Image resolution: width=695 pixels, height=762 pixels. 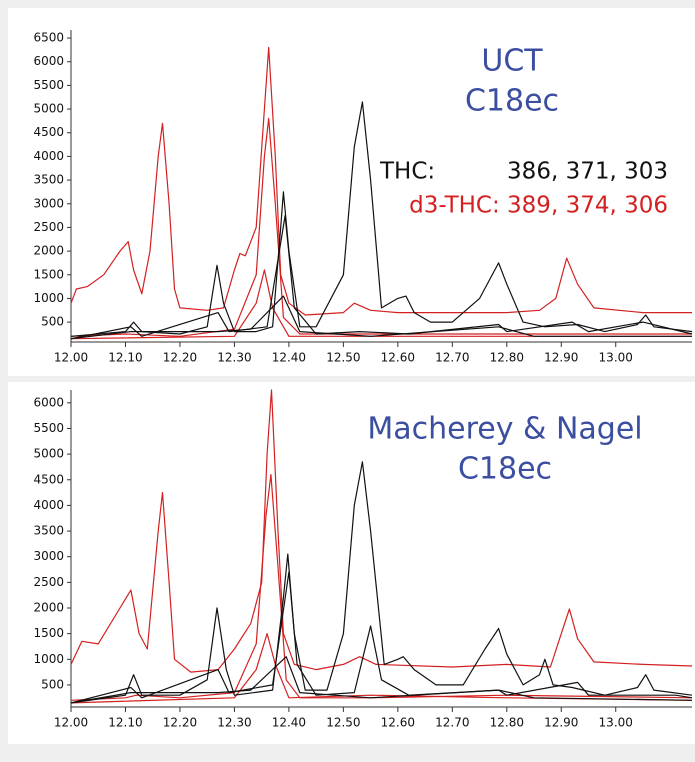 What do you see at coordinates (48, 38) in the screenshot?
I see `y-tick-label: 6500` at bounding box center [48, 38].